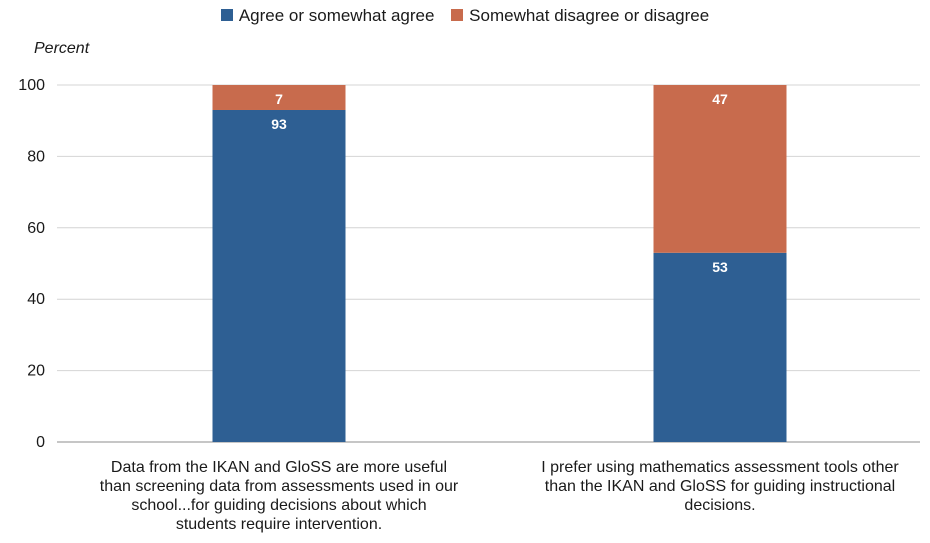  What do you see at coordinates (720, 267) in the screenshot?
I see `data-label-agree-2: 53` at bounding box center [720, 267].